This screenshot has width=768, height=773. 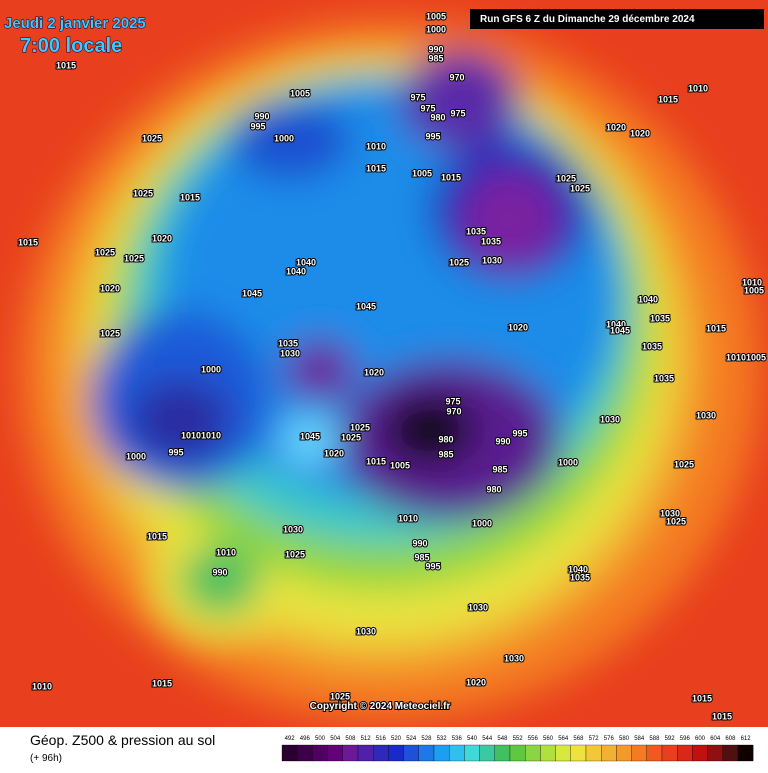 I want to click on scale-label: 504, so click(x=335, y=739).